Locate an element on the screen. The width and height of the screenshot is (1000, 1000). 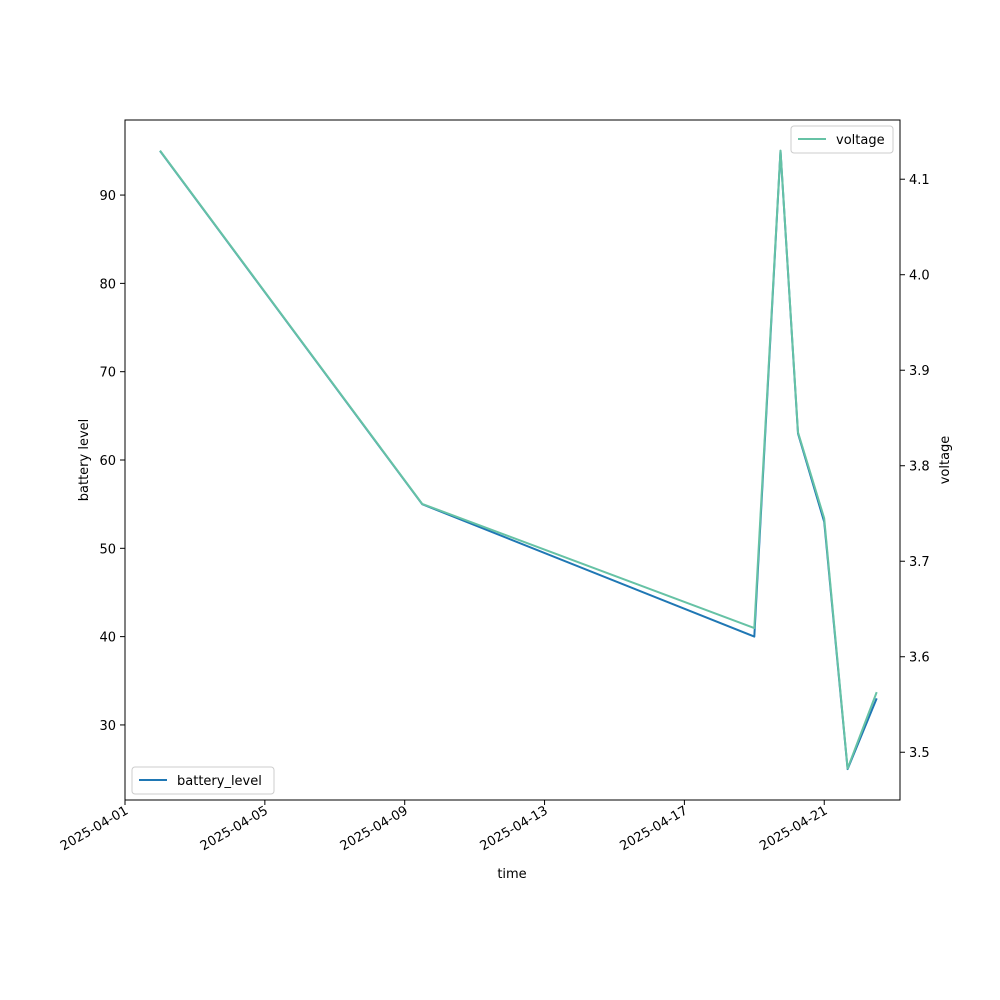
y2-tick-label: 4.1 is located at coordinates (919, 180).